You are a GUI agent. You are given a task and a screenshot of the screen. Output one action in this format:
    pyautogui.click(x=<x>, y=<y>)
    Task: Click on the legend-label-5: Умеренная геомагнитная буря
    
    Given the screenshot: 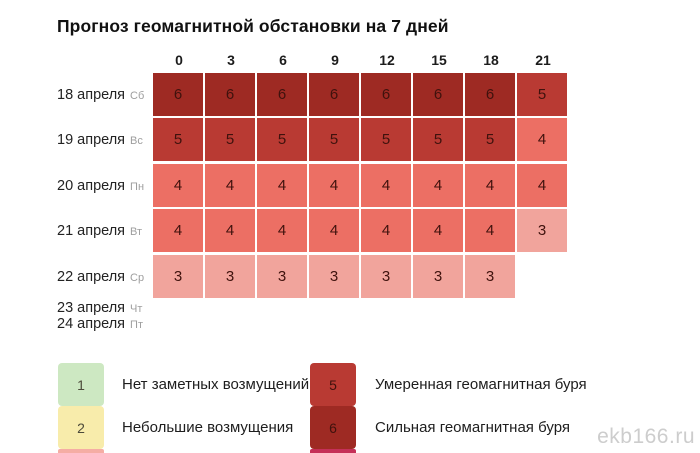 What is the action you would take?
    pyautogui.click(x=481, y=384)
    